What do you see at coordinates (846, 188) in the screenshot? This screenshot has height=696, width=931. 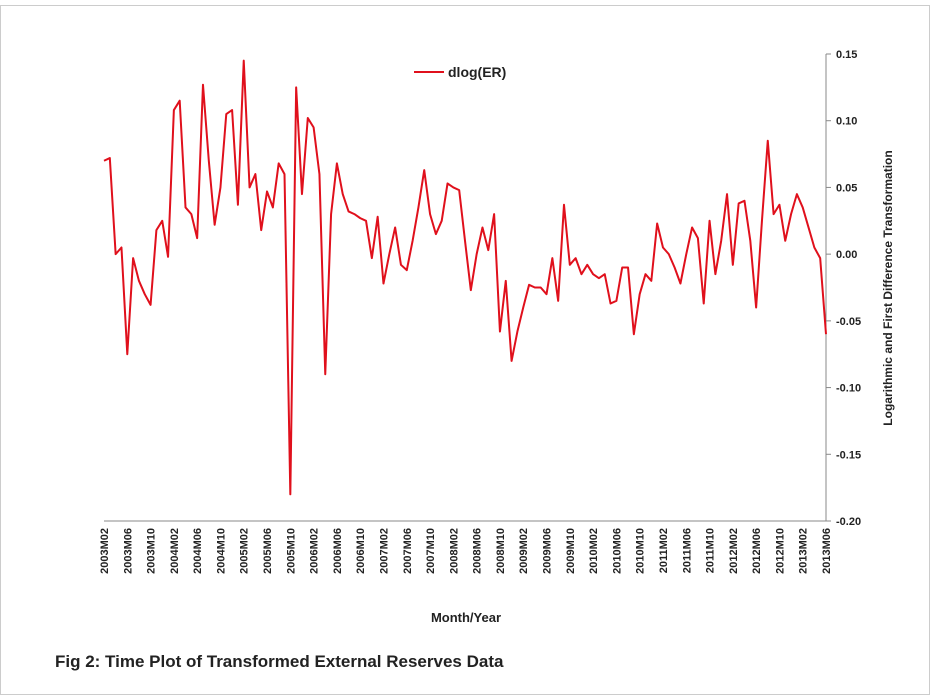 I see `y-tick-label: 0.05` at bounding box center [846, 188].